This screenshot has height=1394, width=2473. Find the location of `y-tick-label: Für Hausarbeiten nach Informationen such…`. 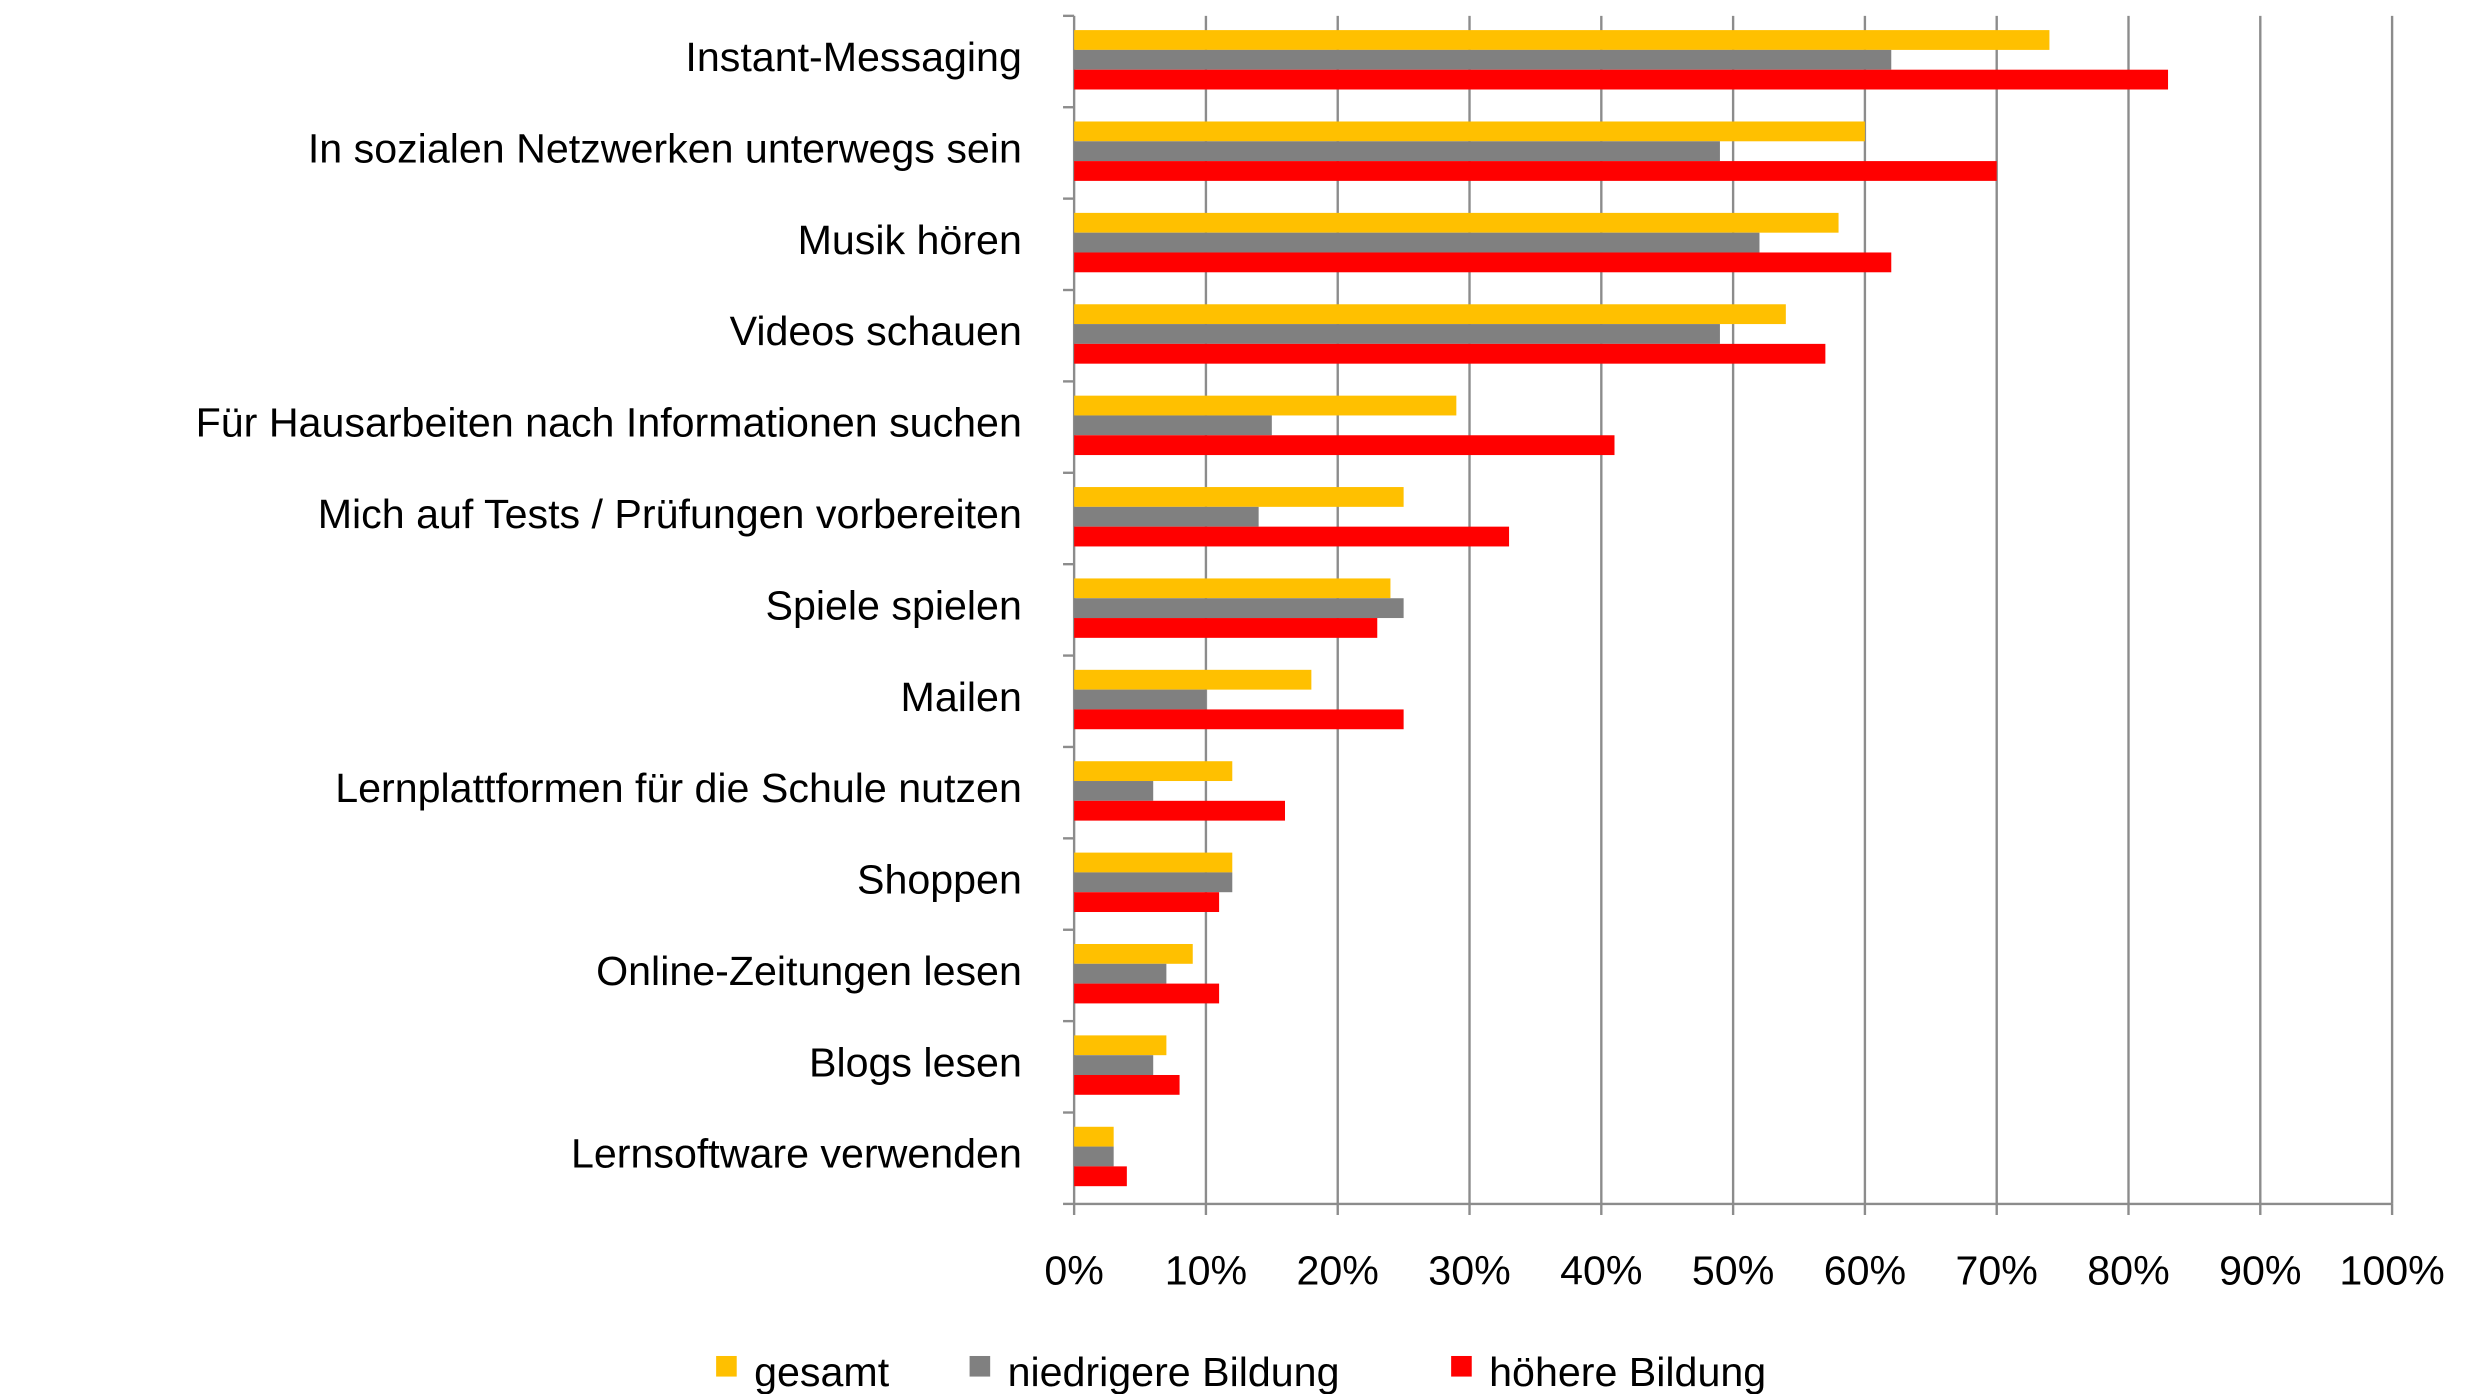

y-tick-label: Für Hausarbeiten nach Informationen such… is located at coordinates (609, 423).